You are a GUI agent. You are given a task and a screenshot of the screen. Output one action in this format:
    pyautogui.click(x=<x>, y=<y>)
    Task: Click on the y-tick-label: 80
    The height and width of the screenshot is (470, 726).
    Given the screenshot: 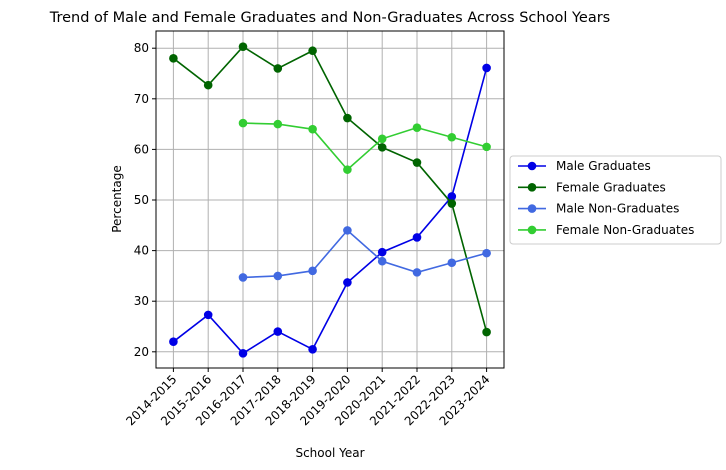 What is the action you would take?
    pyautogui.click(x=141, y=48)
    